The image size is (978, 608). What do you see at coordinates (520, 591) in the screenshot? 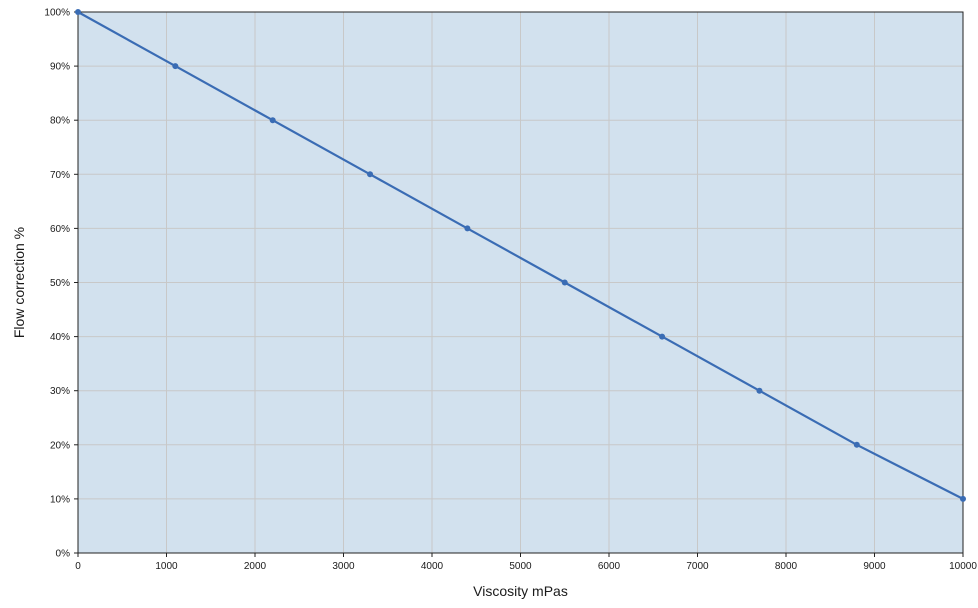
I see `x-axis-title: Viscosity mPas` at bounding box center [520, 591].